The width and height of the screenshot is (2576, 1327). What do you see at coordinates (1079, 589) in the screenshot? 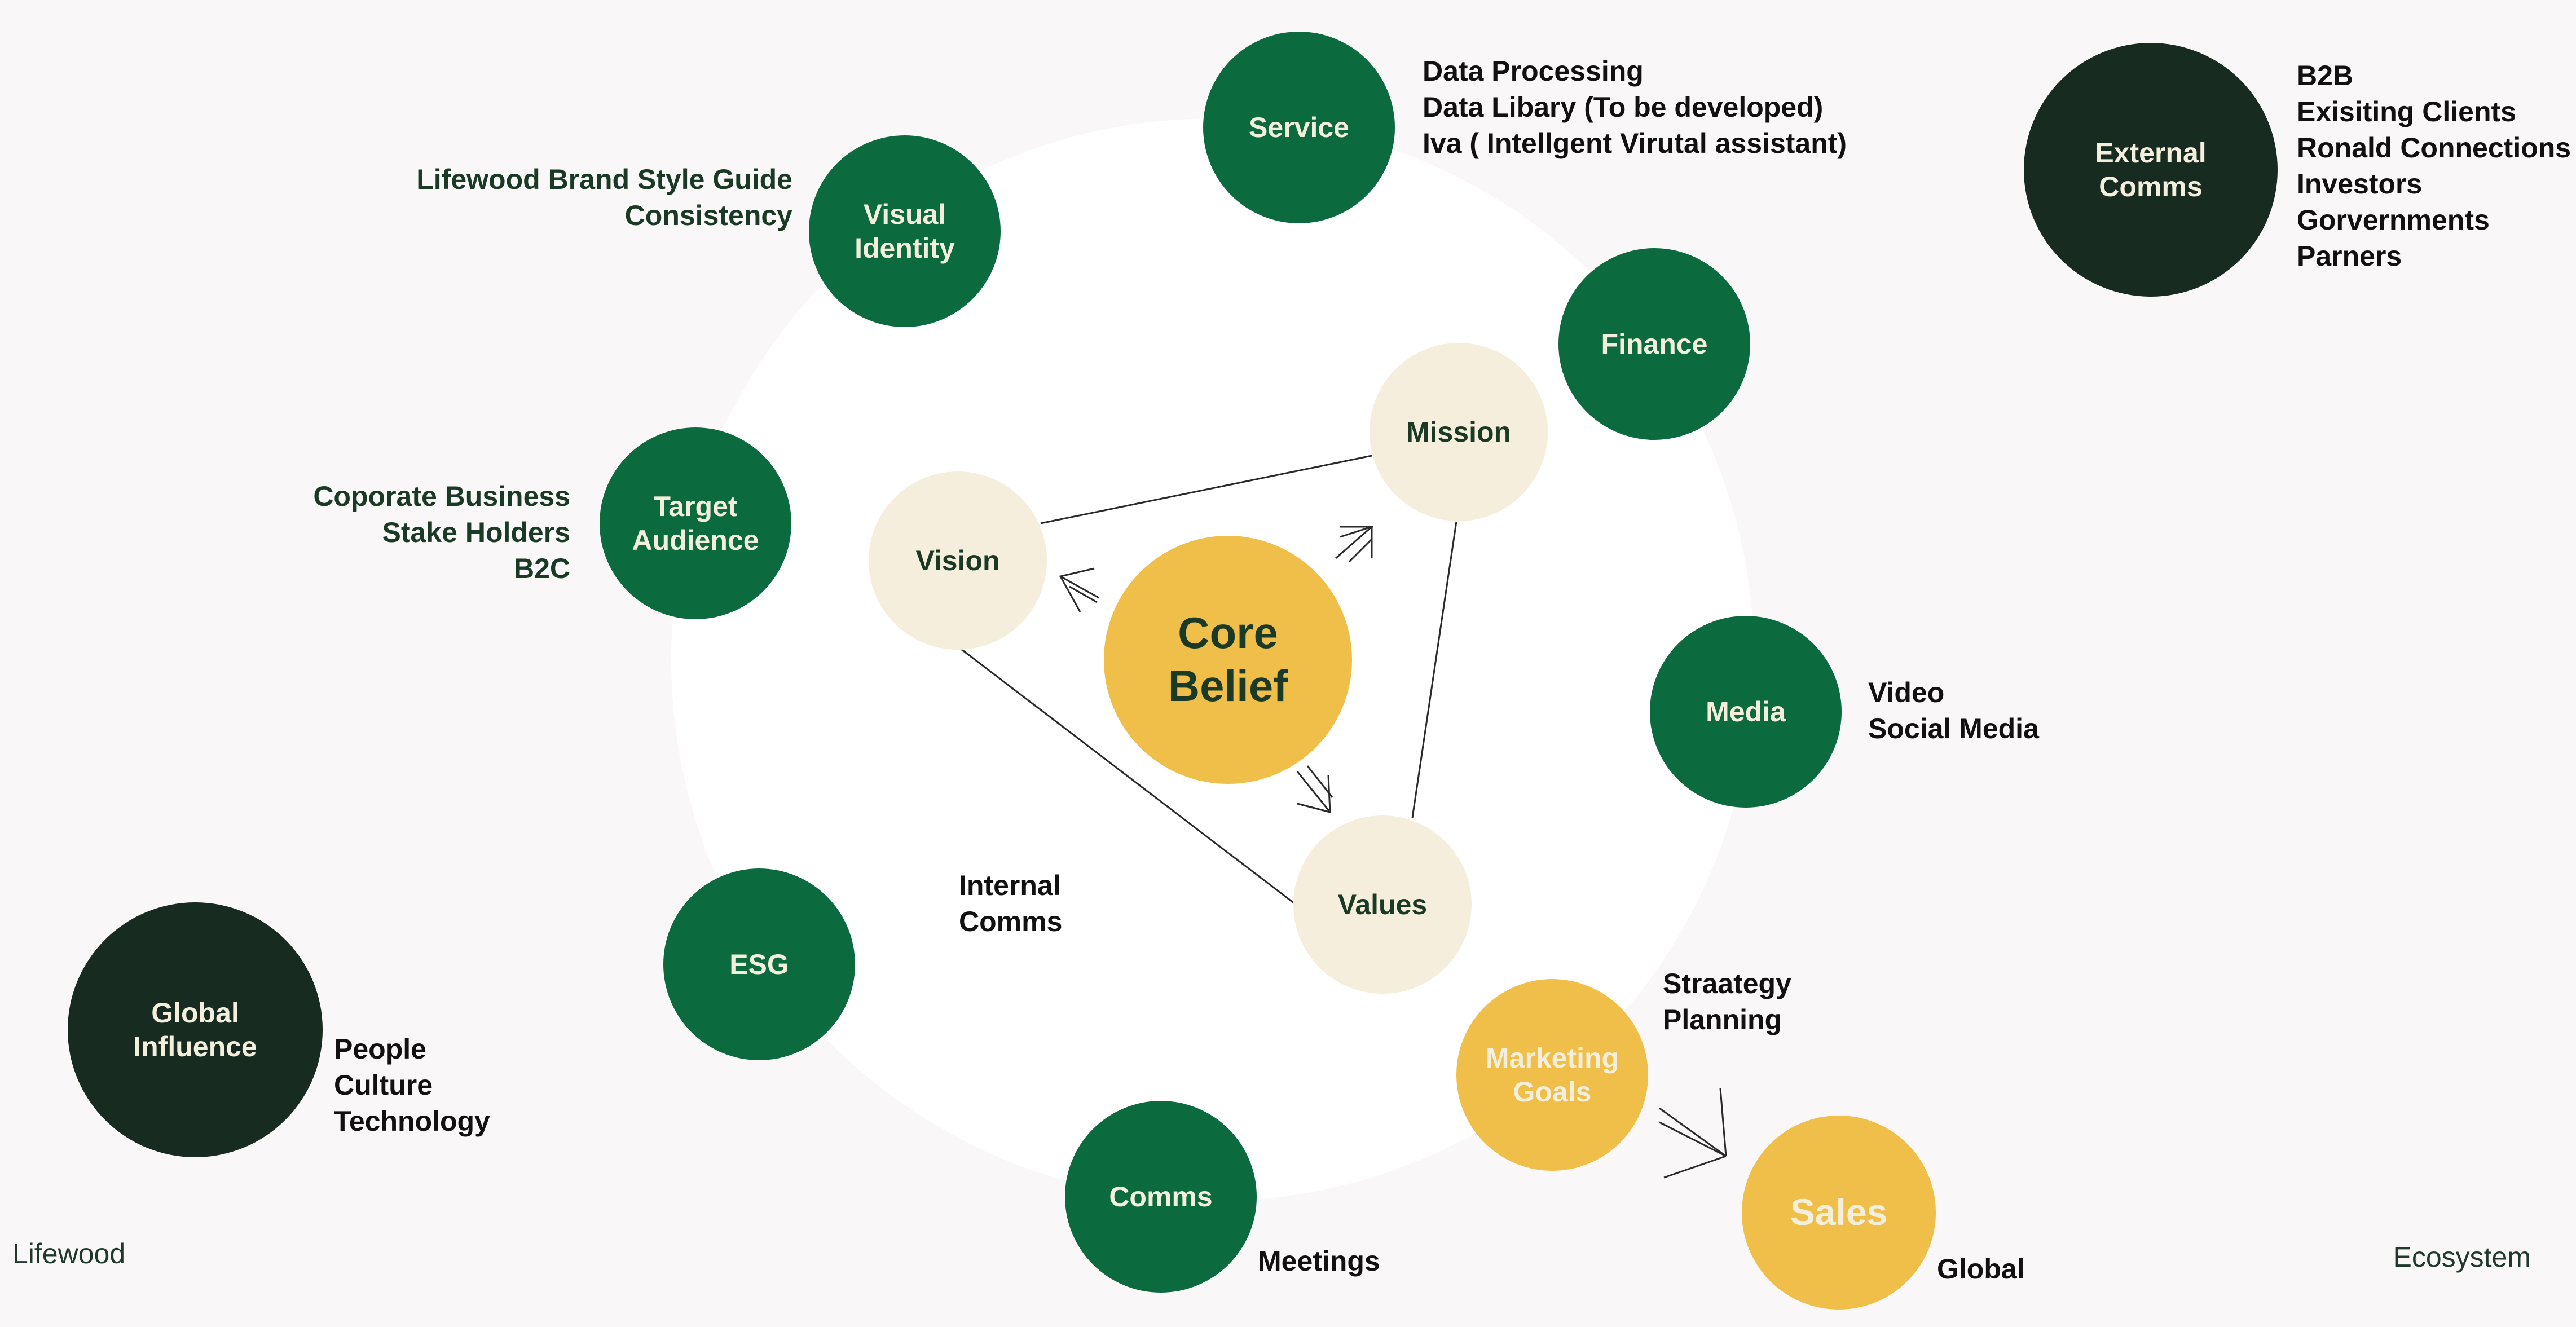
I see `arrow-to-vision` at bounding box center [1079, 589].